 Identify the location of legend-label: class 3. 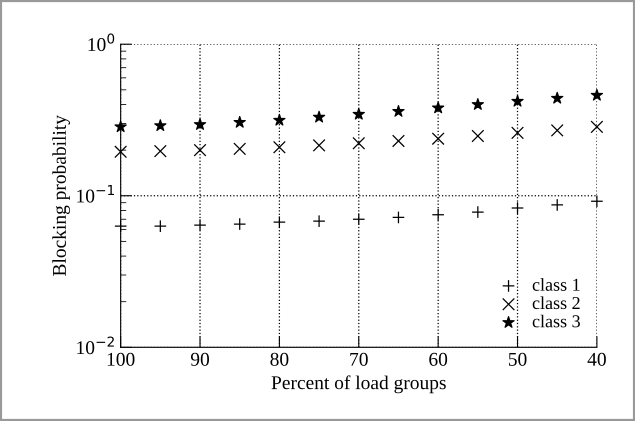
(556, 321).